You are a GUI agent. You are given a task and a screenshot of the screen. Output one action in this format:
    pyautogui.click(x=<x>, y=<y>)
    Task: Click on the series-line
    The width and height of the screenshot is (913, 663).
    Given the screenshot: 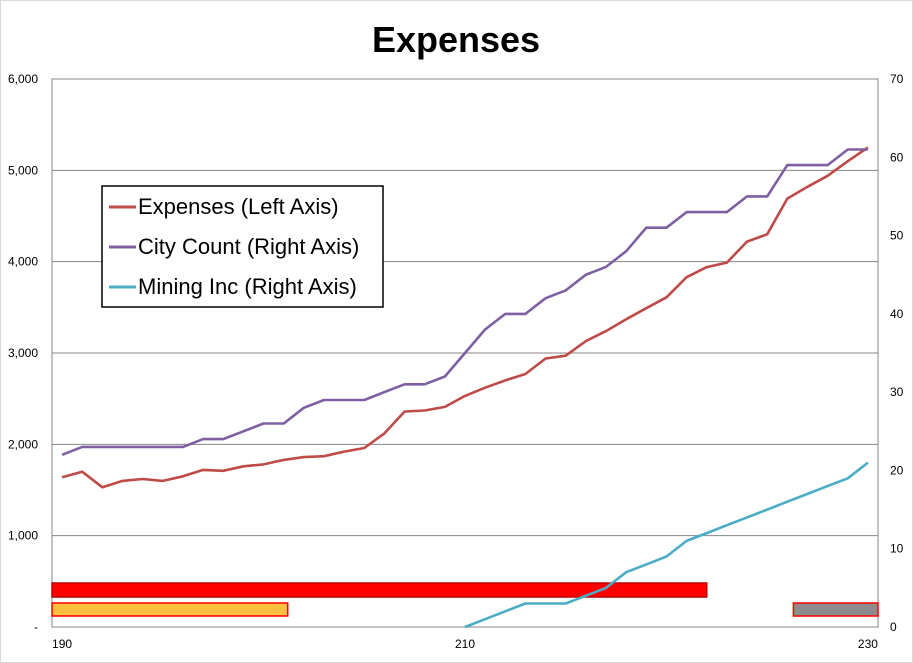 What is the action you would take?
    pyautogui.click(x=666, y=545)
    